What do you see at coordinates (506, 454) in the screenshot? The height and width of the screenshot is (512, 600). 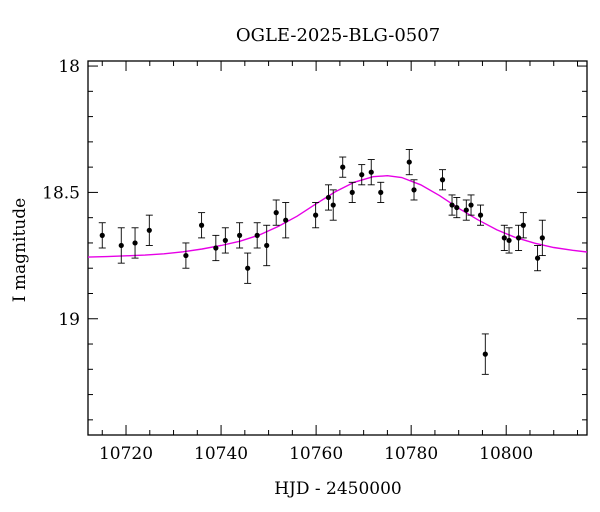 I see `x-tick-label: 10800` at bounding box center [506, 454].